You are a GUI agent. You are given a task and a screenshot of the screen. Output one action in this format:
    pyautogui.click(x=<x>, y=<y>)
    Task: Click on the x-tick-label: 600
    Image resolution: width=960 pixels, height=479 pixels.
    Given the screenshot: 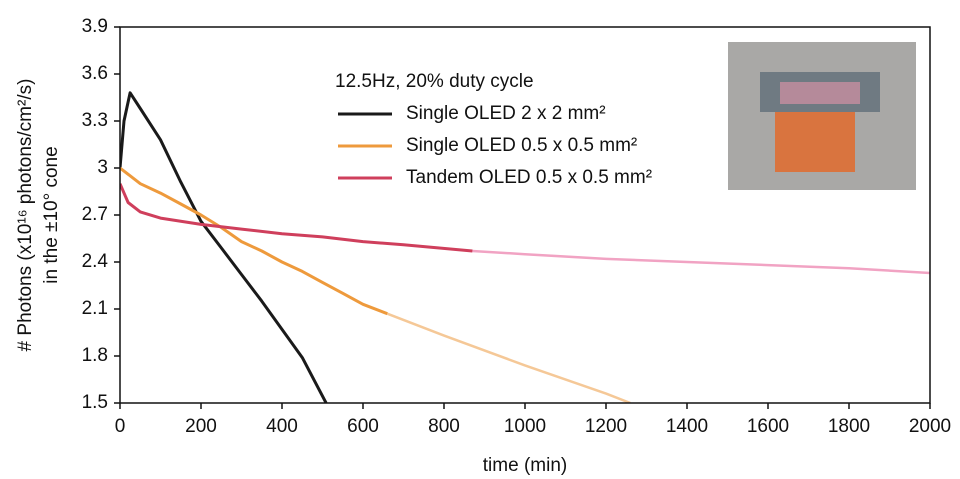 What is the action you would take?
    pyautogui.click(x=363, y=426)
    